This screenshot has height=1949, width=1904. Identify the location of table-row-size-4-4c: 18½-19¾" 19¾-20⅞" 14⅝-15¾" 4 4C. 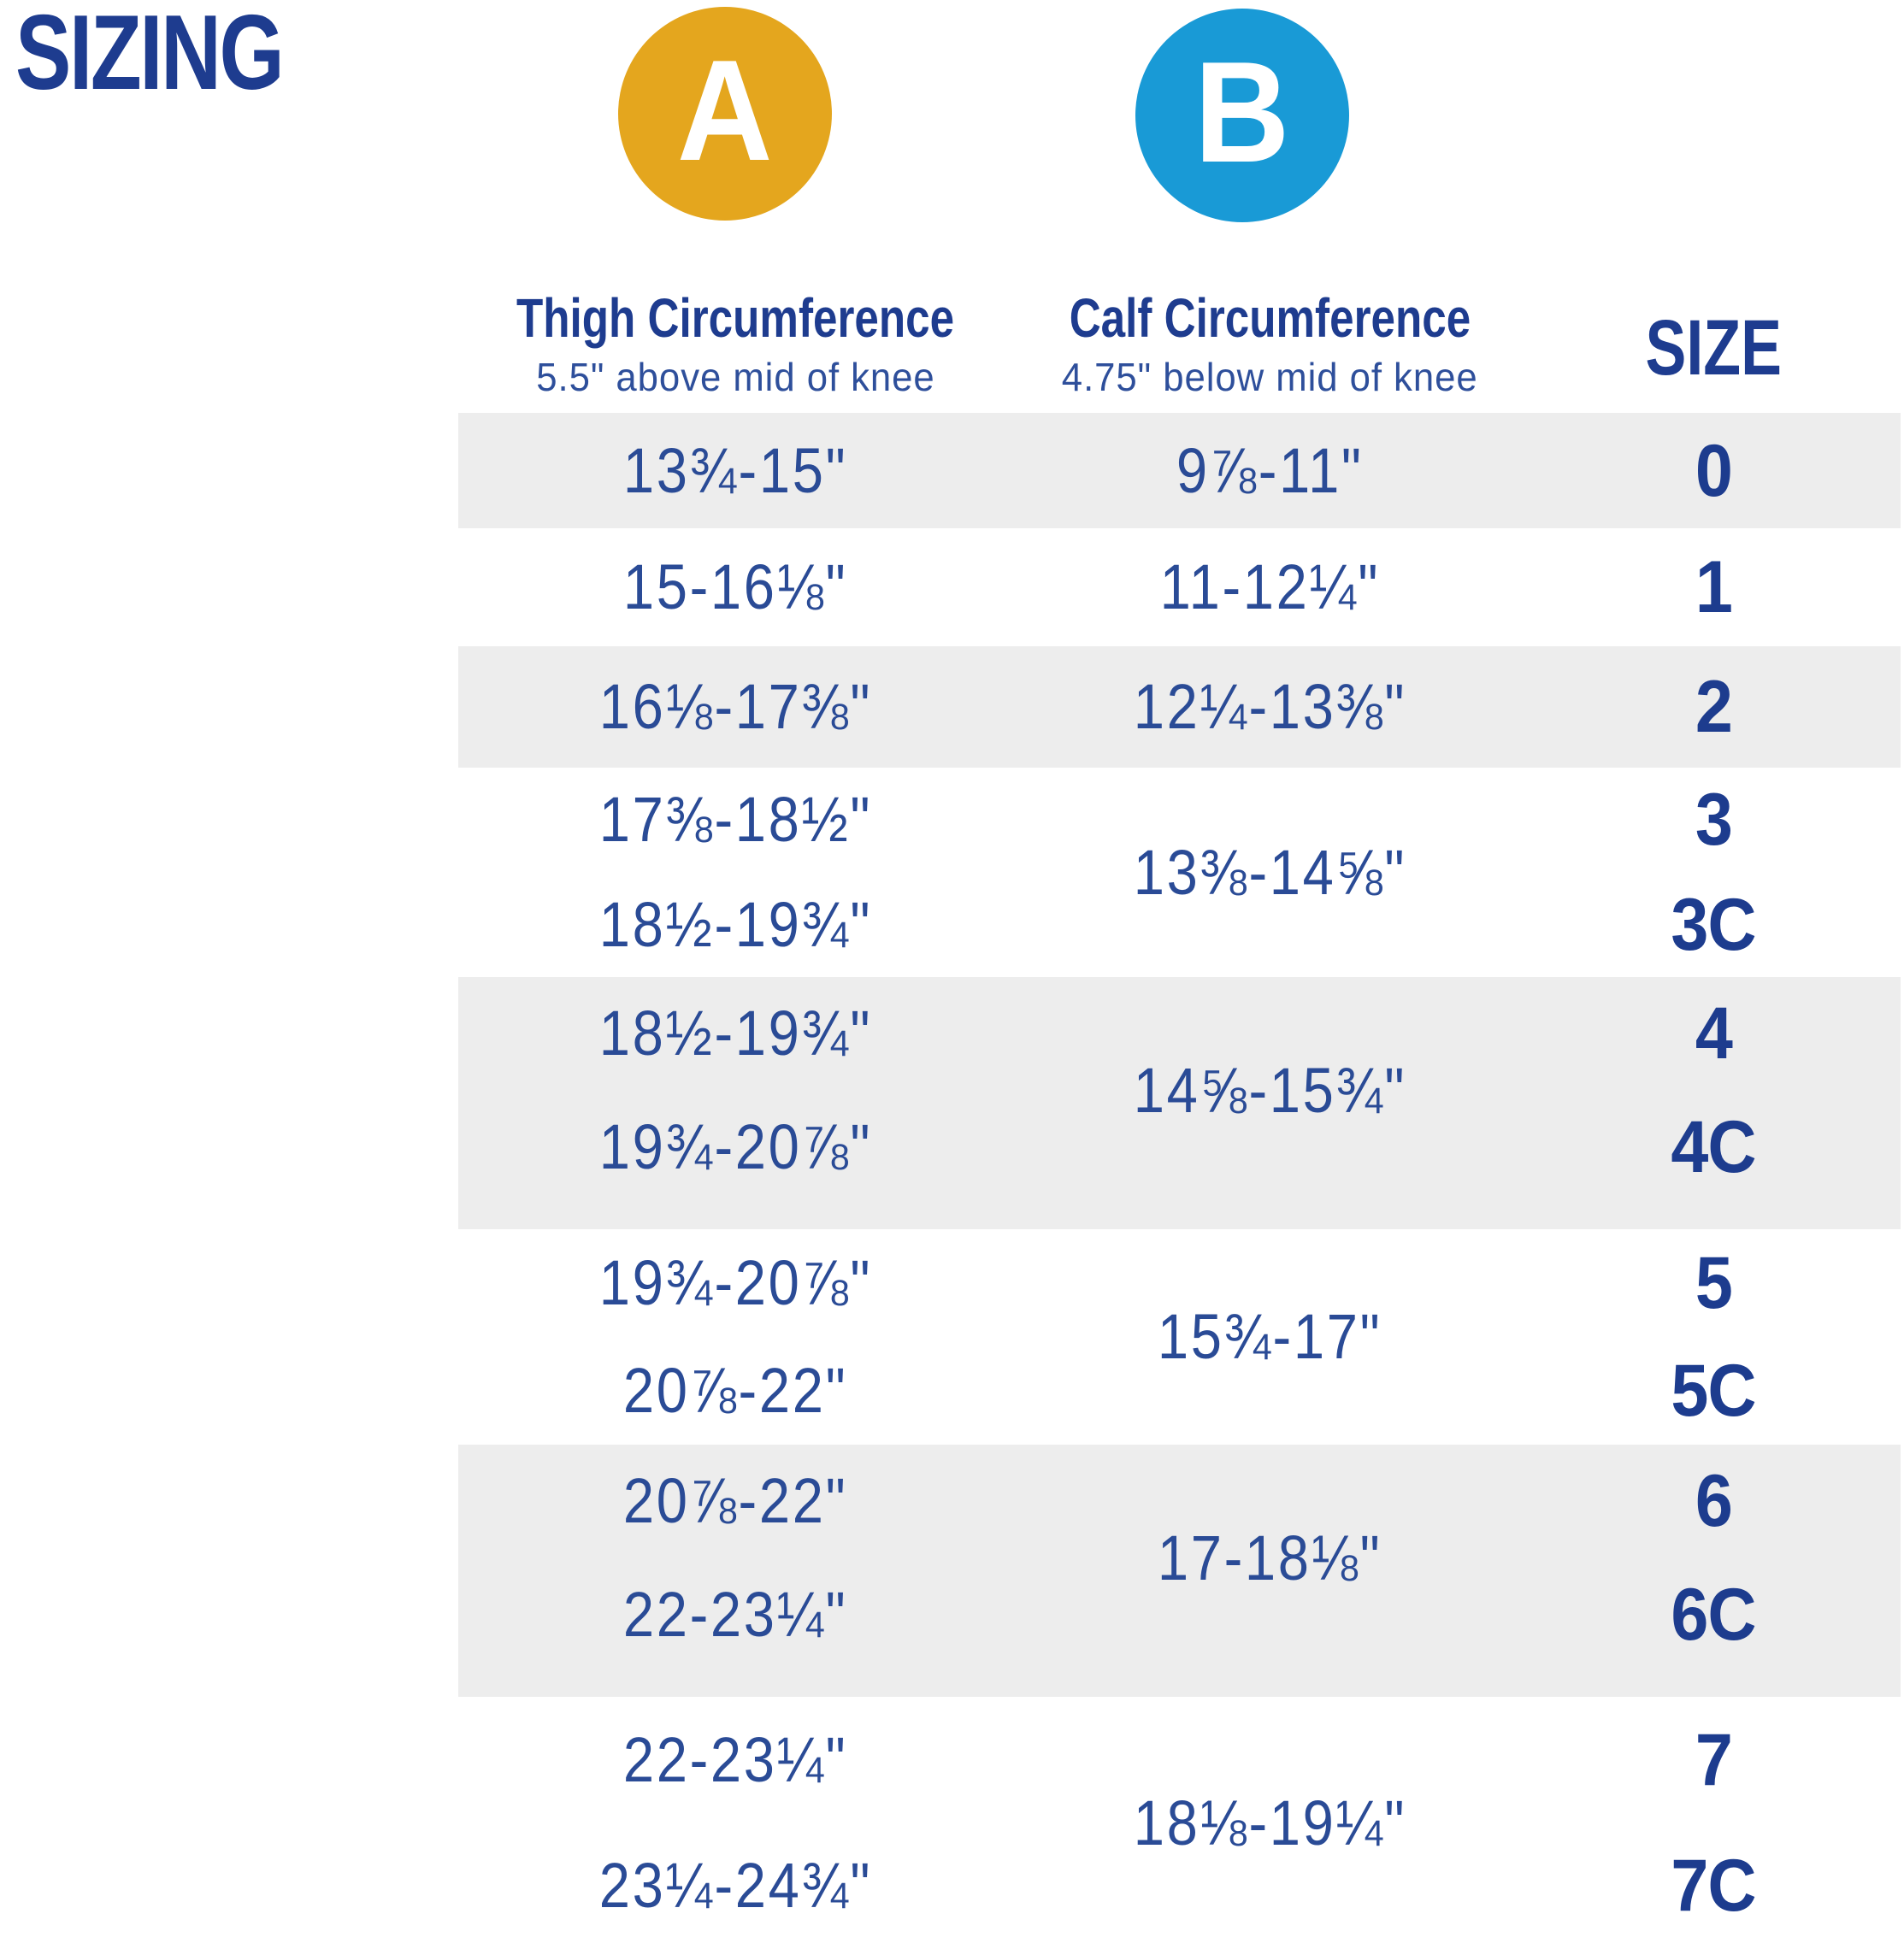
(1179, 1103).